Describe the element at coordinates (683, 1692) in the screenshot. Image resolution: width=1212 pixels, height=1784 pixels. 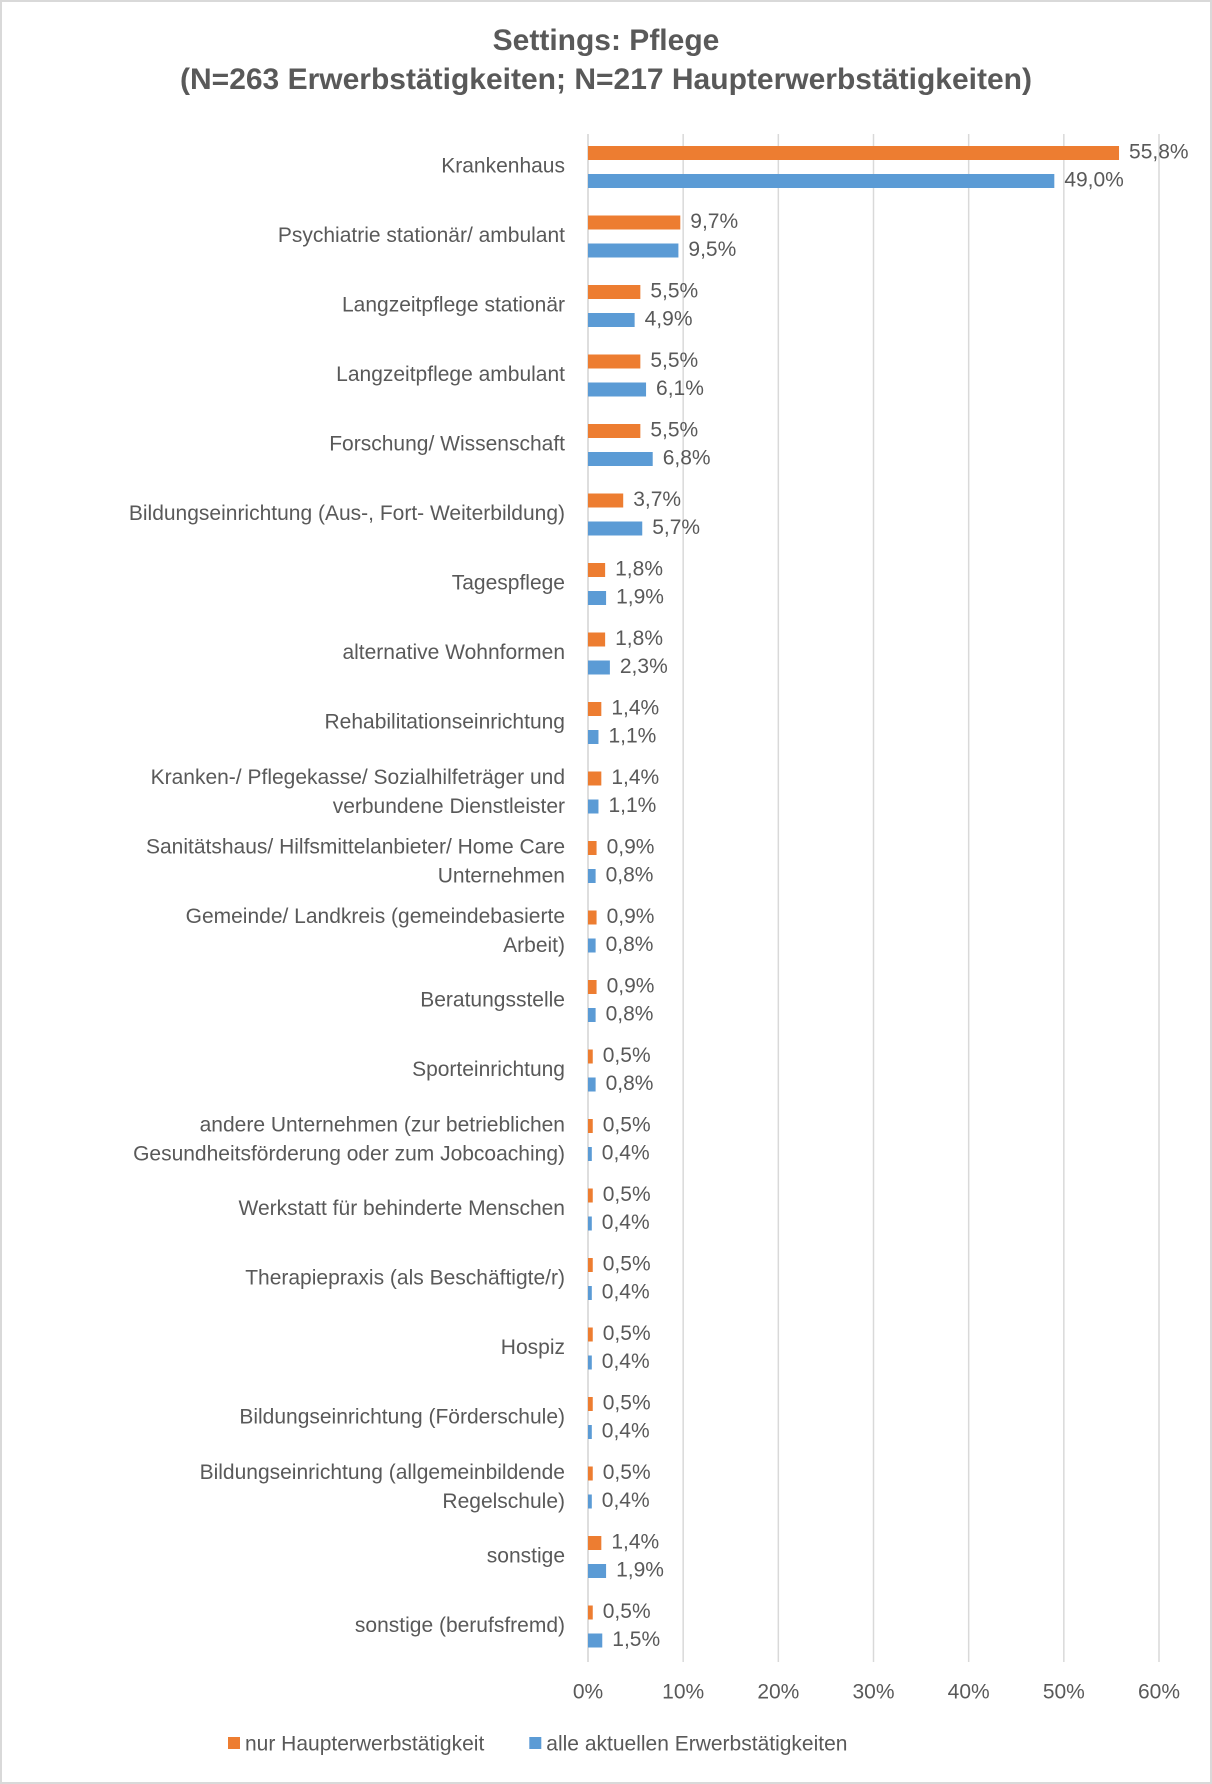
I see `x-tick-label: 10%` at that location.